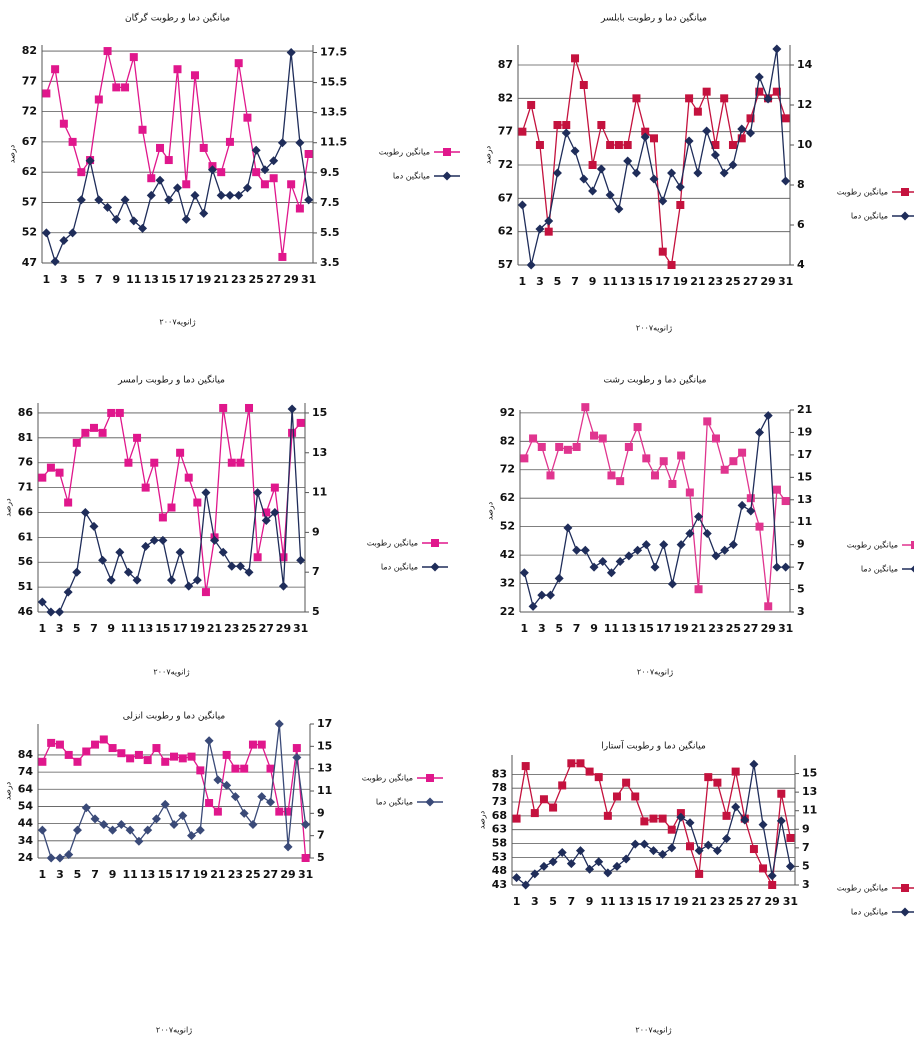  Describe the element at coordinates (26, 823) in the screenshot. I see `y-tick-label: 44` at that location.